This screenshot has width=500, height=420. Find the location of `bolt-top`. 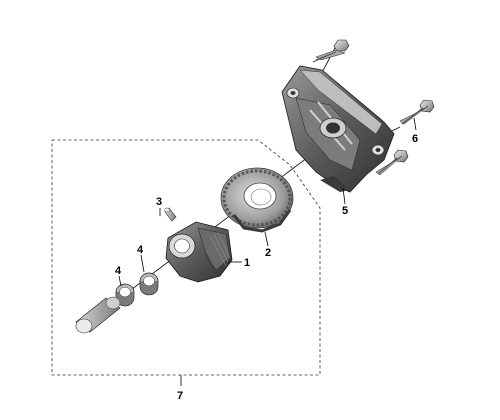

bolt-top is located at coordinates (331, 51).